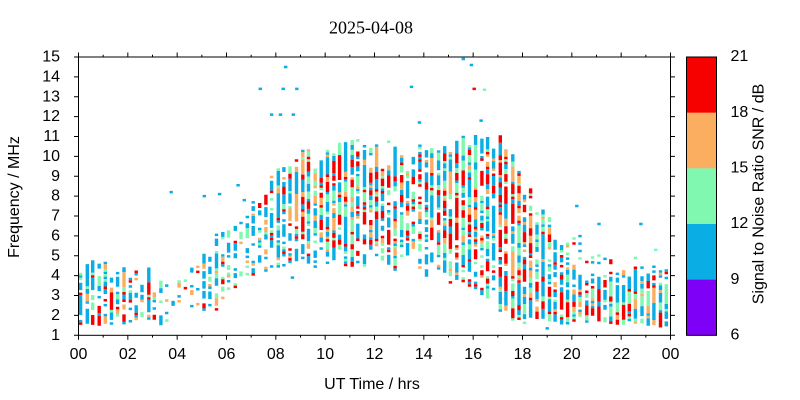 Image resolution: width=800 pixels, height=400 pixels. I want to click on svg-text: 08, so click(276, 354).